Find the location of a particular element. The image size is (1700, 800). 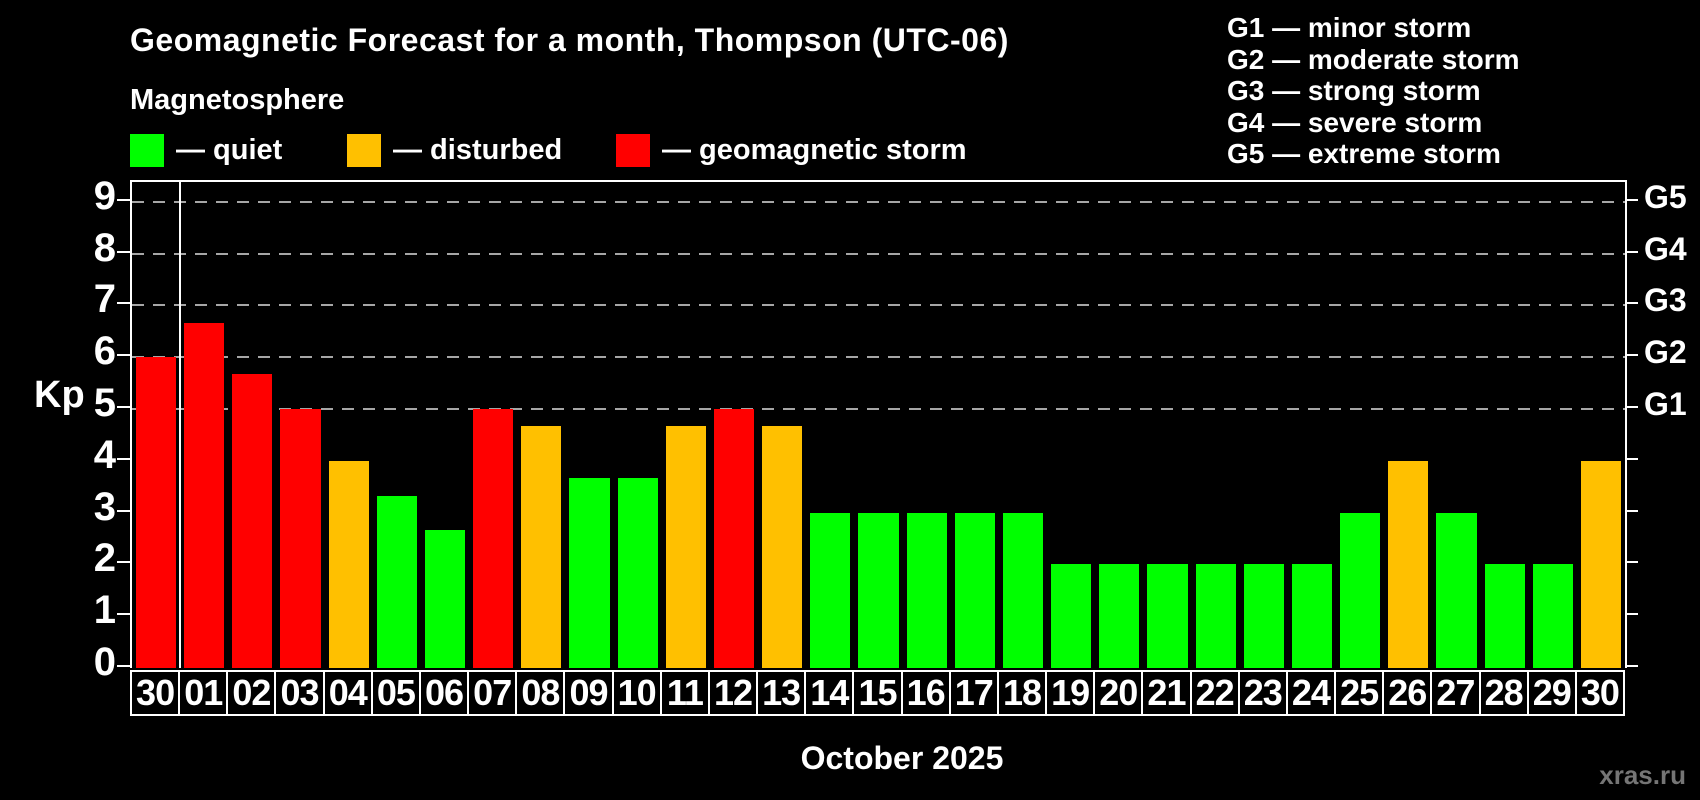

day-label-25-i25: 25 is located at coordinates (1359, 693).